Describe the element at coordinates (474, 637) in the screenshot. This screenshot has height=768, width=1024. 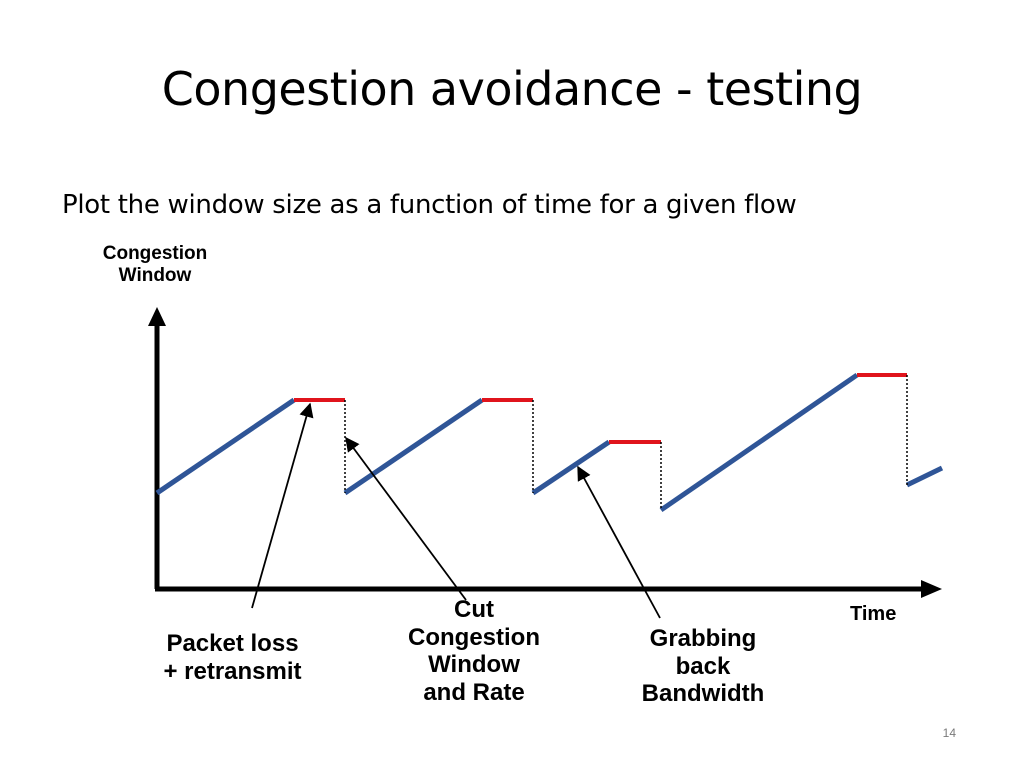
I see `cut-window-annotation-line-2: Congestion` at that location.